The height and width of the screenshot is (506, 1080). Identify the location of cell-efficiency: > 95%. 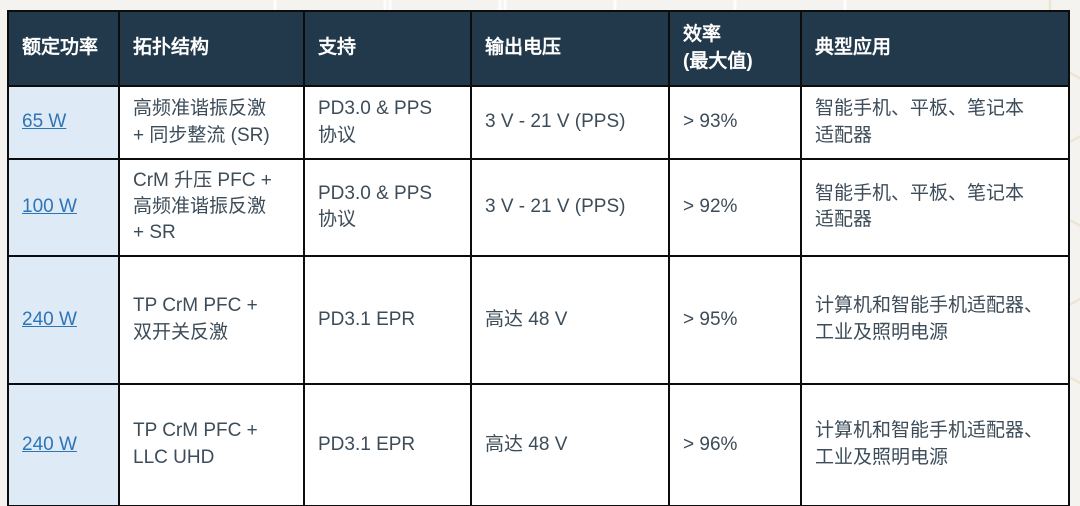
(735, 319).